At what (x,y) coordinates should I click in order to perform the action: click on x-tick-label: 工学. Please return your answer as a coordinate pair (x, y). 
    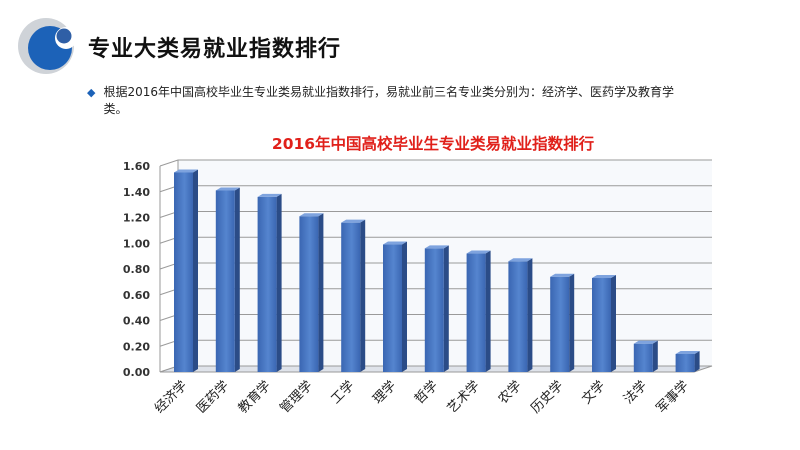
    Looking at the image, I should click on (343, 393).